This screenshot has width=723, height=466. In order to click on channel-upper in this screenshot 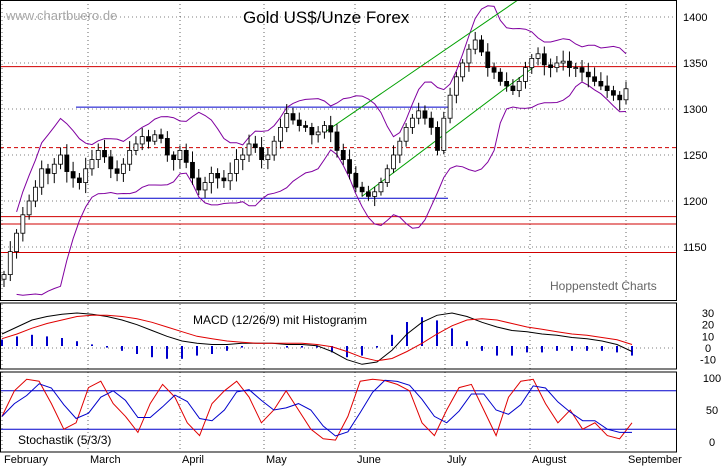, I will do `click(421, 66)`.